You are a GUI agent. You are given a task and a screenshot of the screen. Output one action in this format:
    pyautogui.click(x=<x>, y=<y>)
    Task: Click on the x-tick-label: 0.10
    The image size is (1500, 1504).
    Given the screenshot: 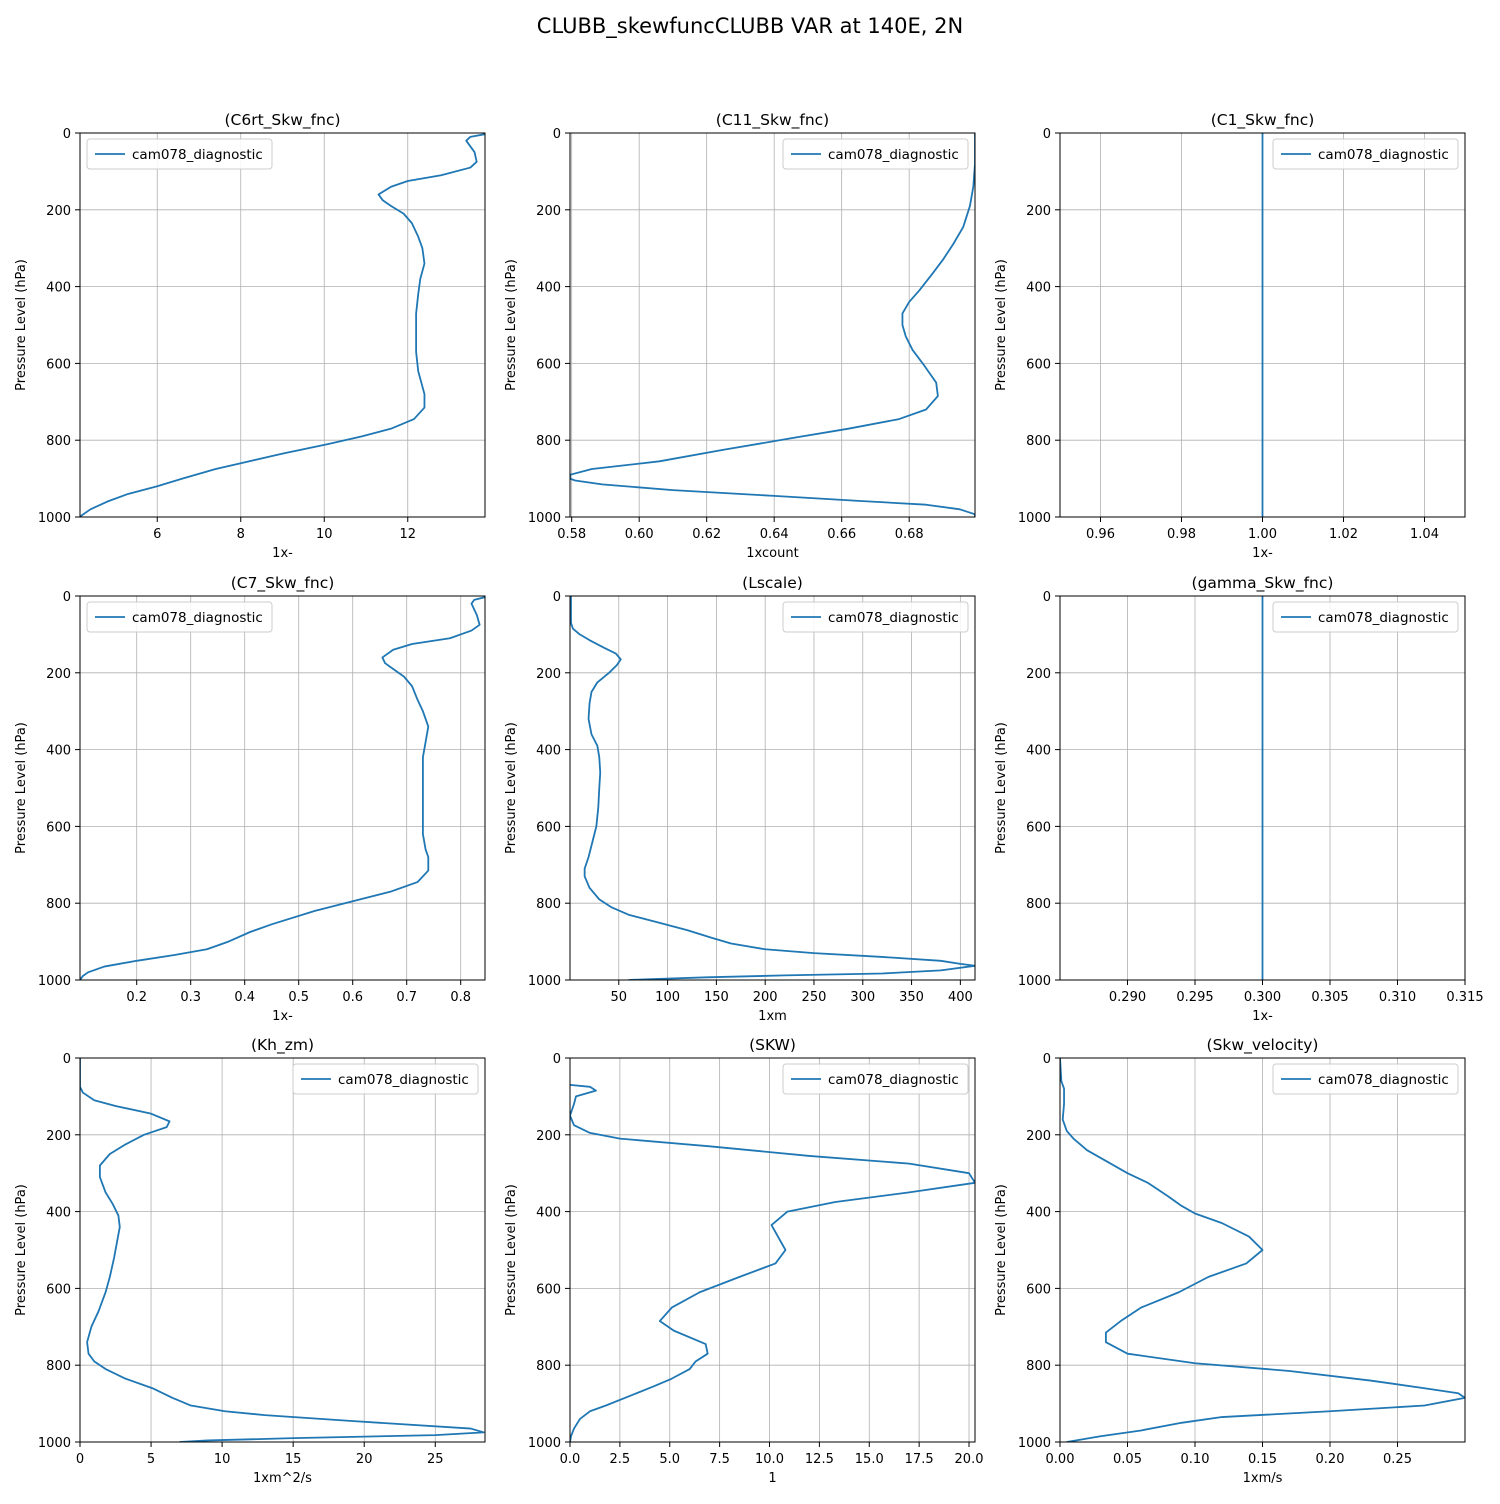 What is the action you would take?
    pyautogui.click(x=1195, y=1459)
    